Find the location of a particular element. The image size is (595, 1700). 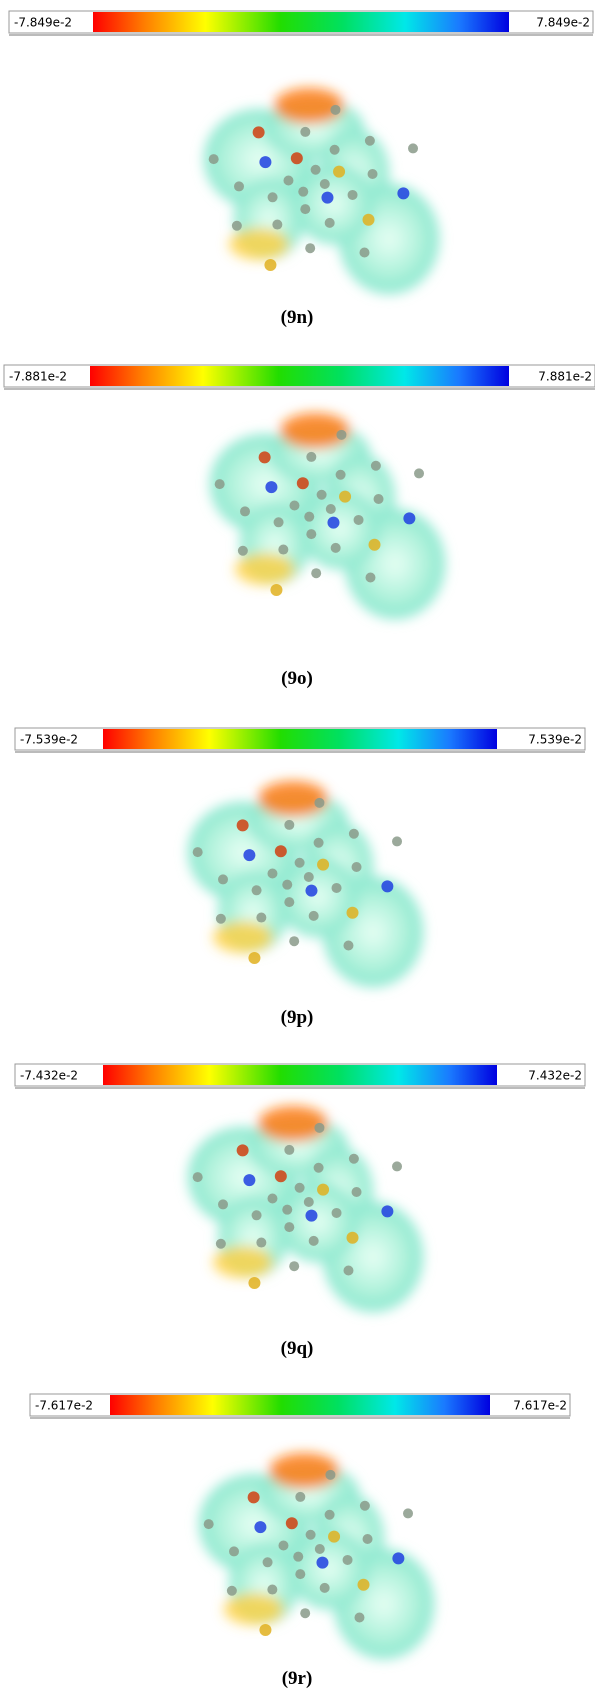

scale-min-label: -7.617e-2 is located at coordinates (64, 1406).